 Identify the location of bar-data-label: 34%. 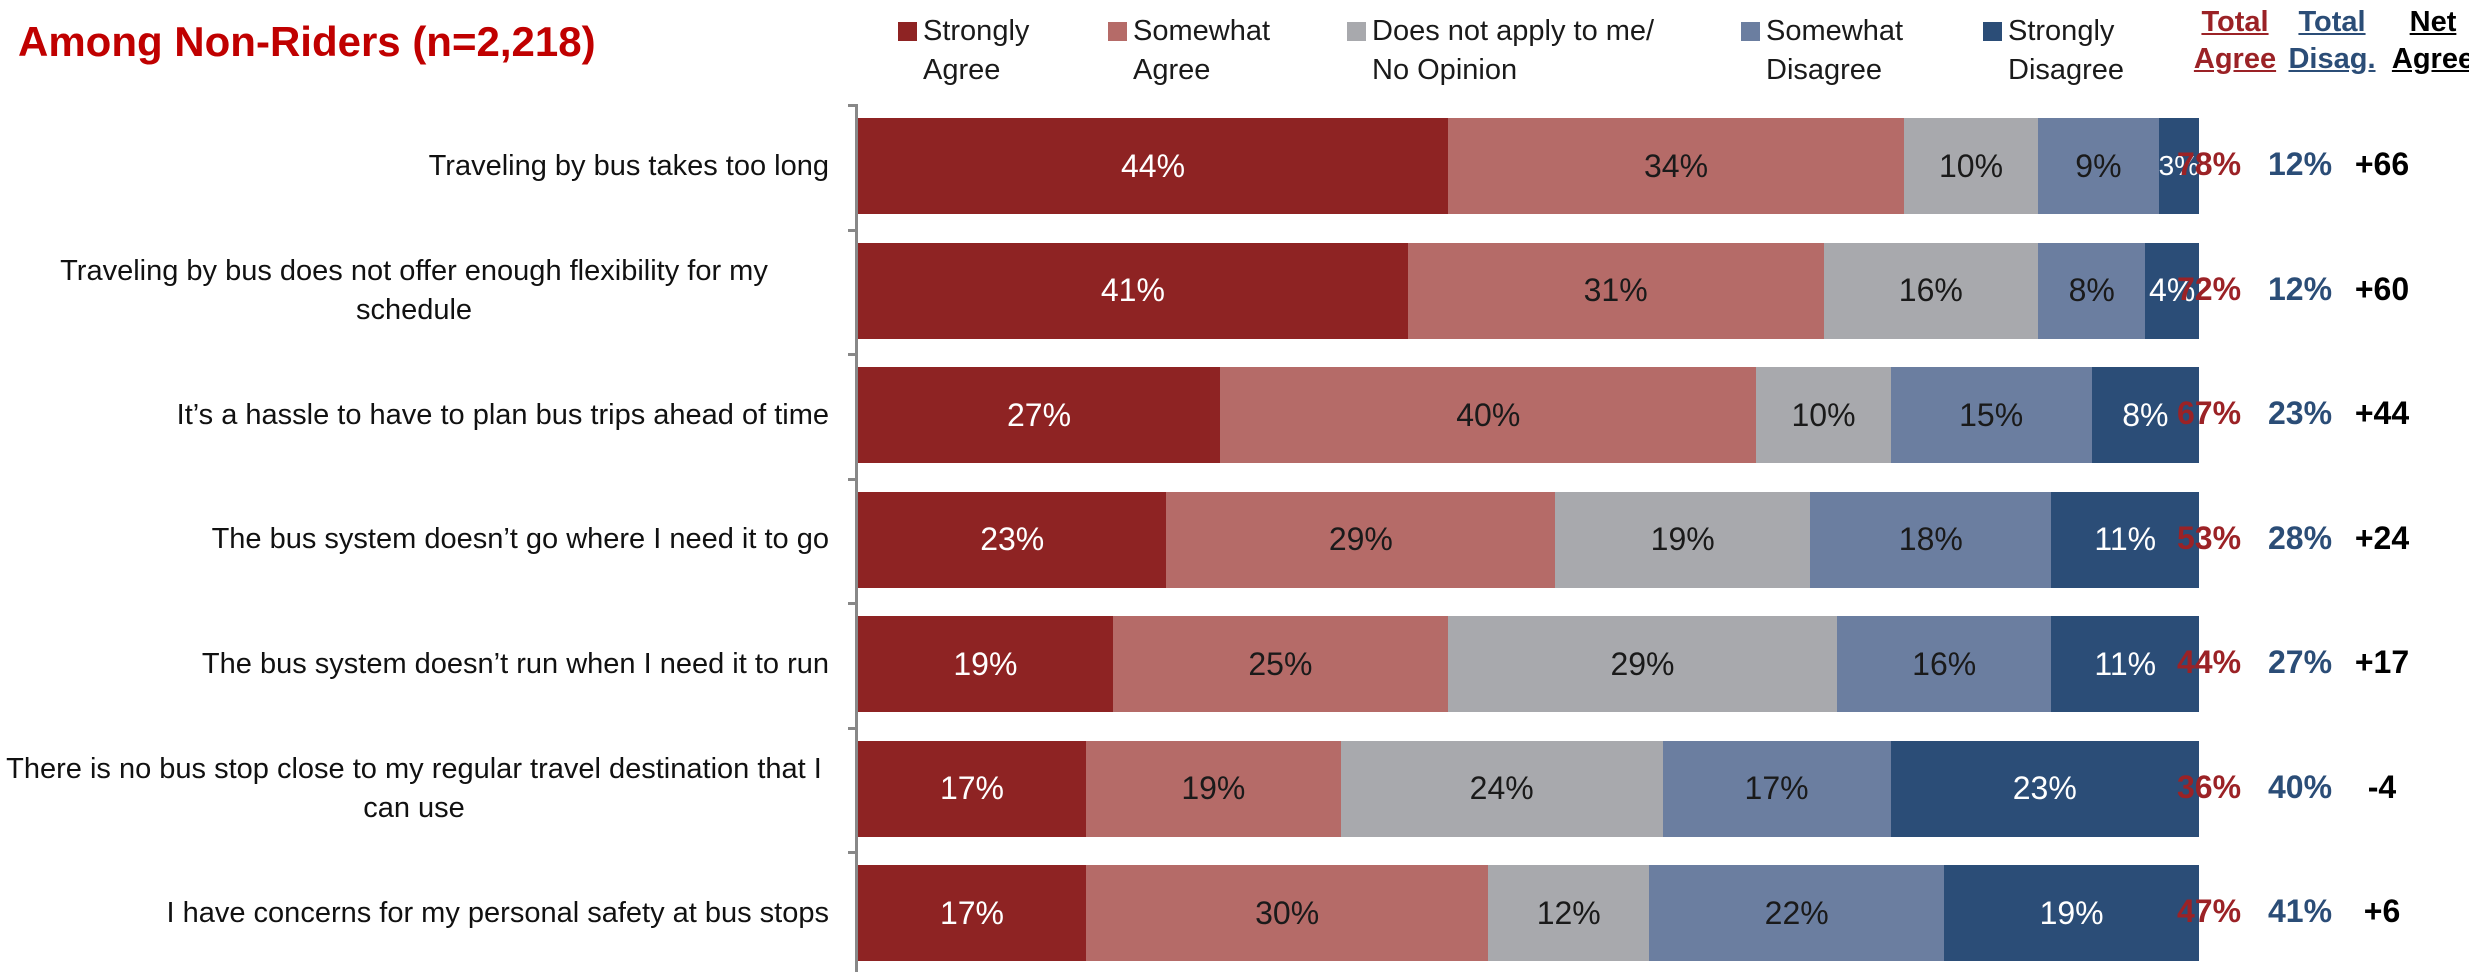
(1676, 165).